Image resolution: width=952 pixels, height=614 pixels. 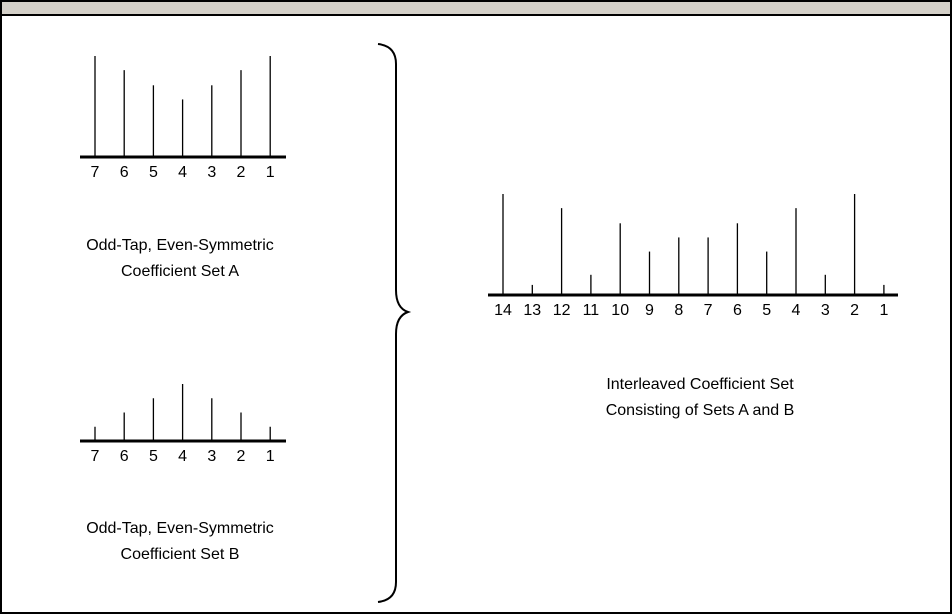 I want to click on interleaved-index-label: 11, so click(x=591, y=310).